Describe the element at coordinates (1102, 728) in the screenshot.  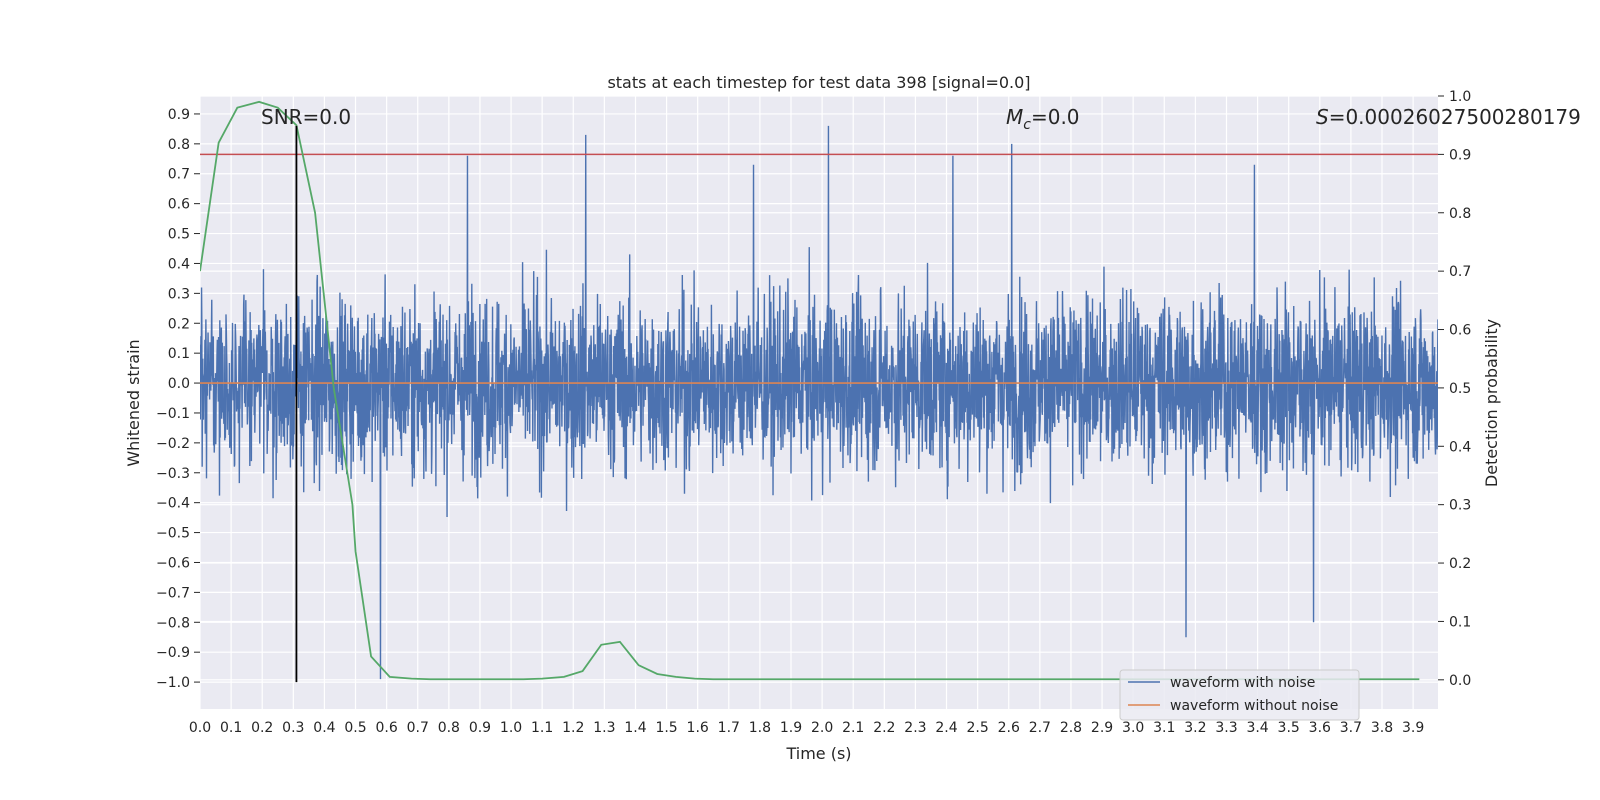
I see `x-tick-label: 2.9` at that location.